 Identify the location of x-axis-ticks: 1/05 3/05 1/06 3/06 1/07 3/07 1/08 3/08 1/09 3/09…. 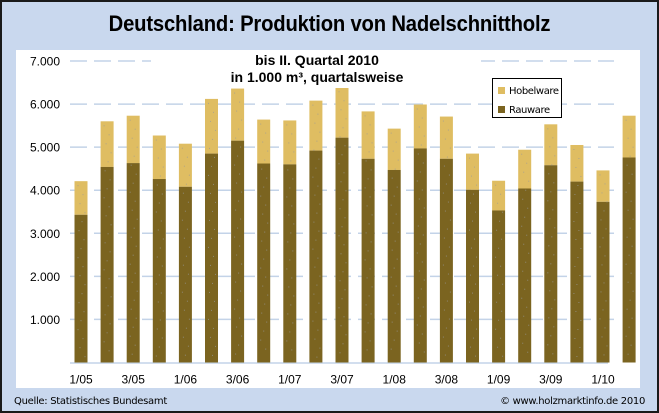
(342, 380).